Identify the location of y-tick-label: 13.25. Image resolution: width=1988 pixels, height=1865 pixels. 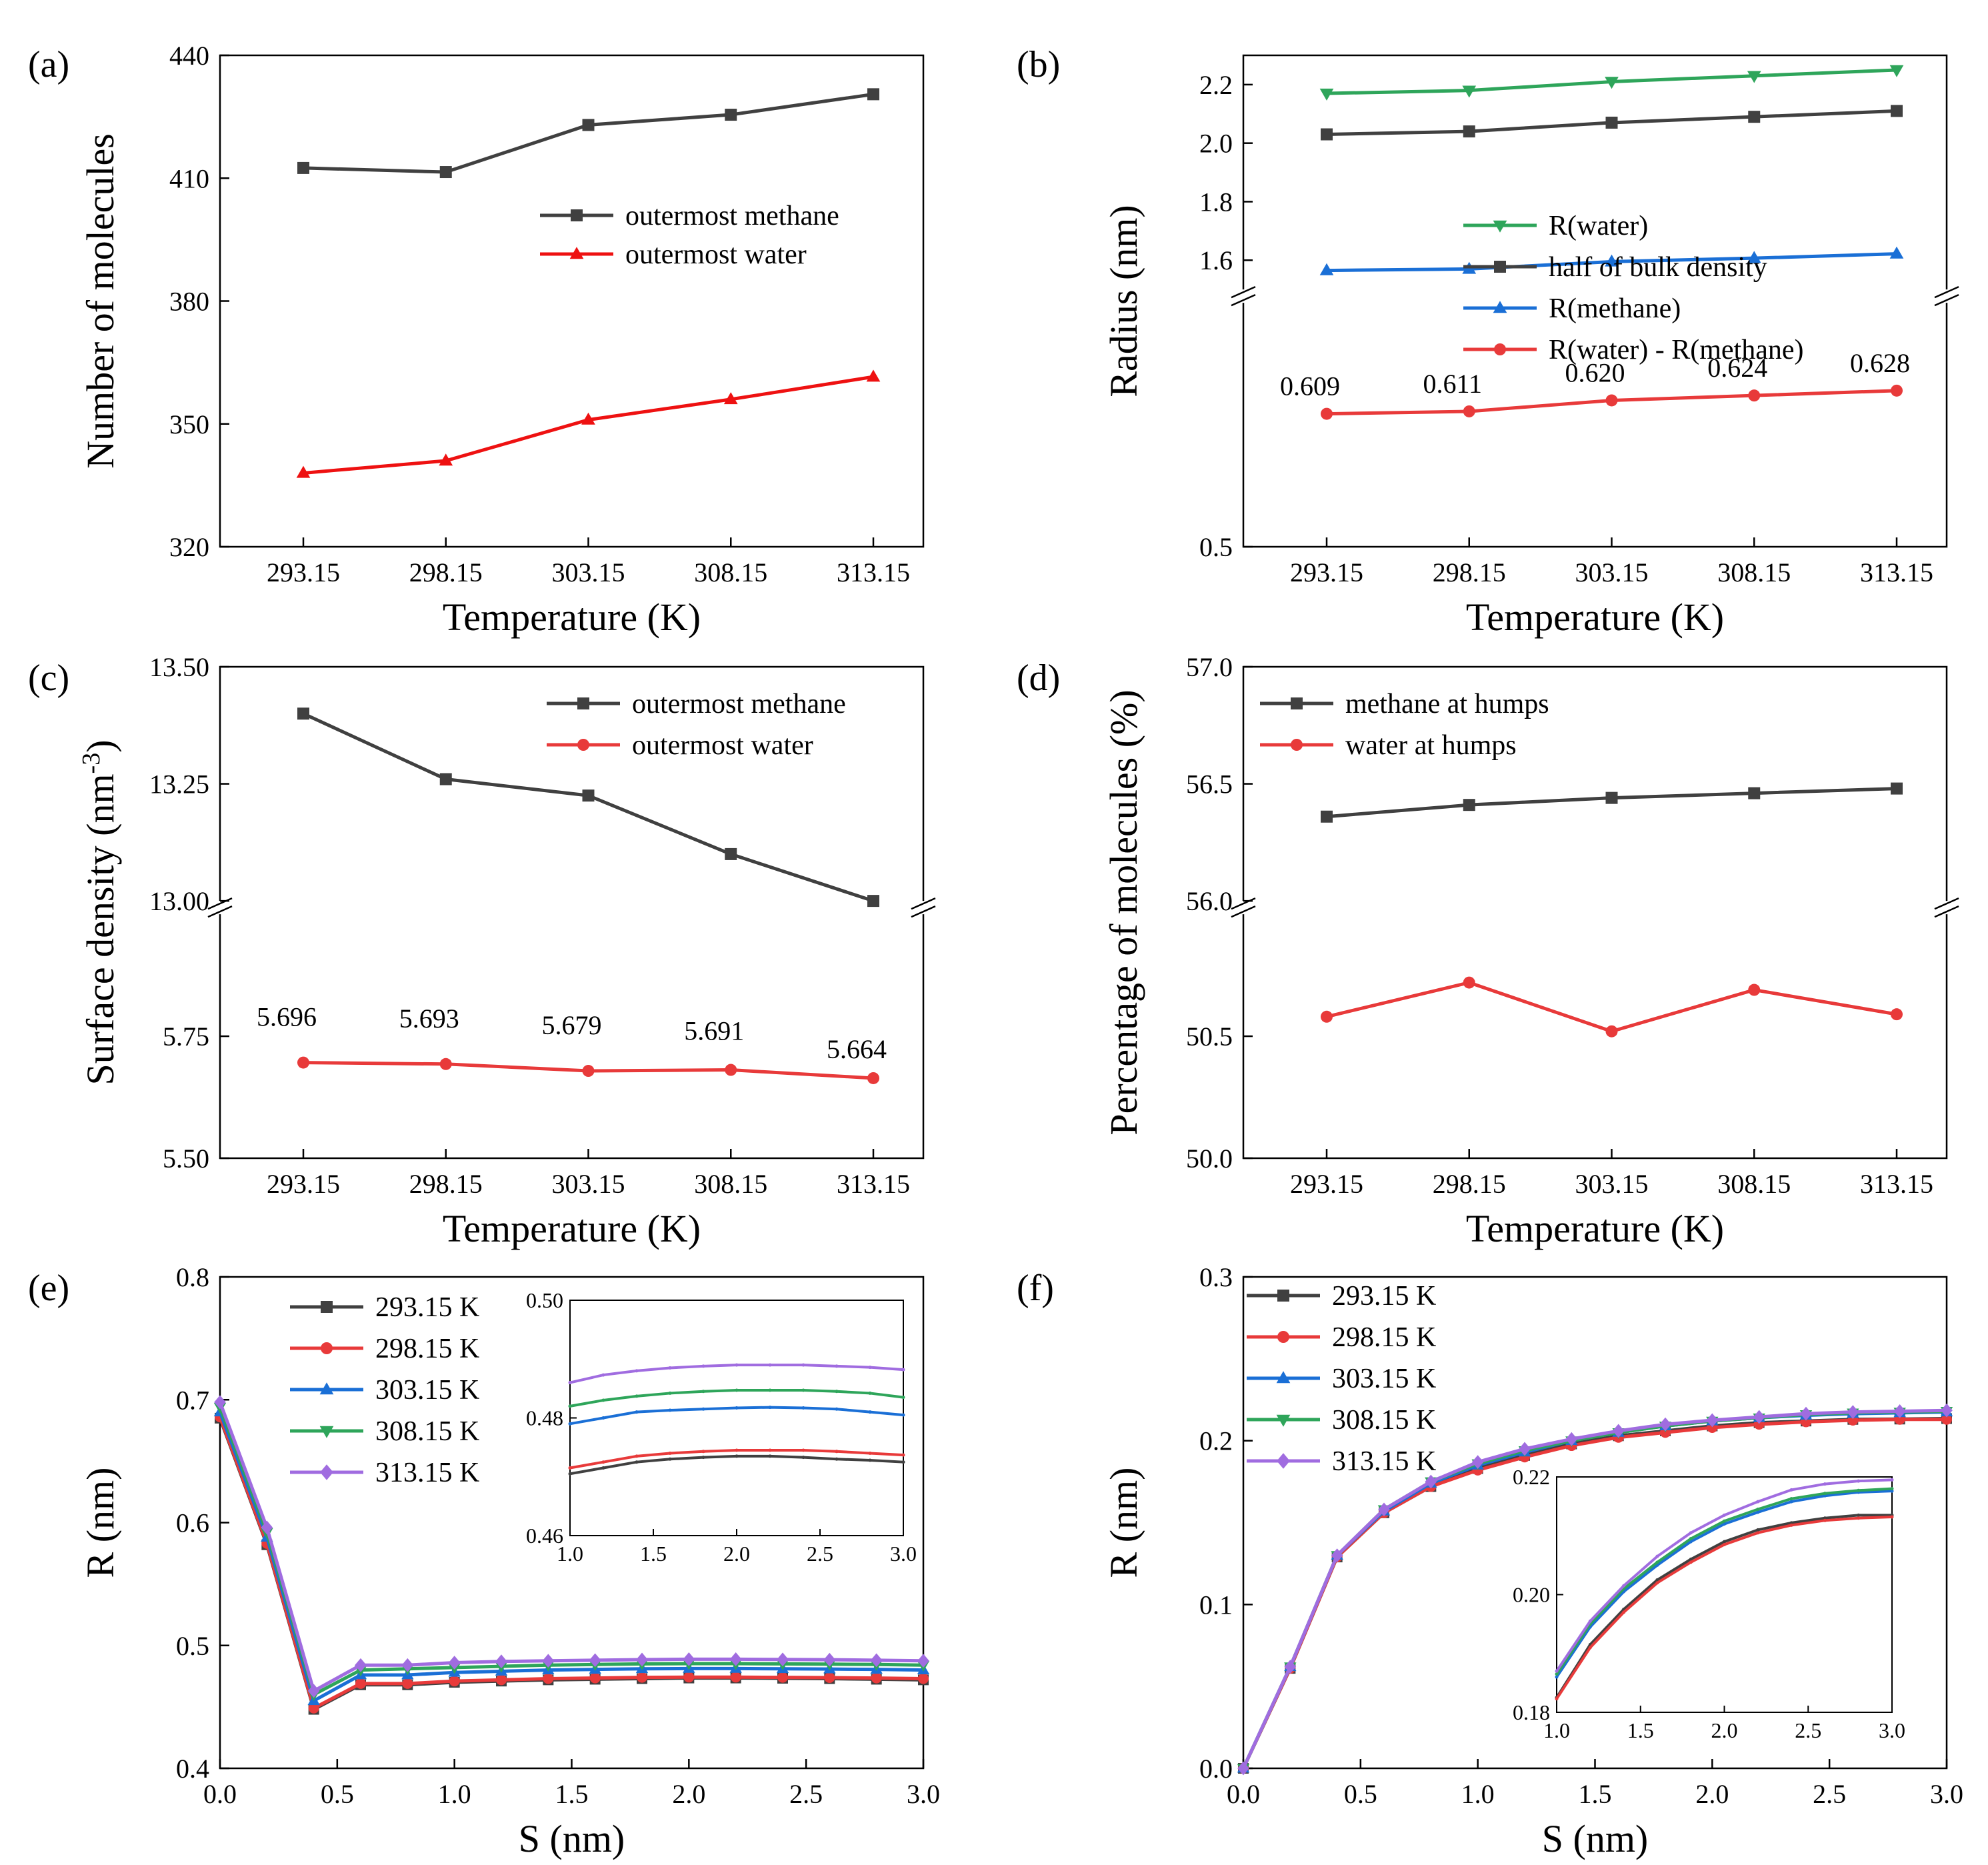
(179, 784).